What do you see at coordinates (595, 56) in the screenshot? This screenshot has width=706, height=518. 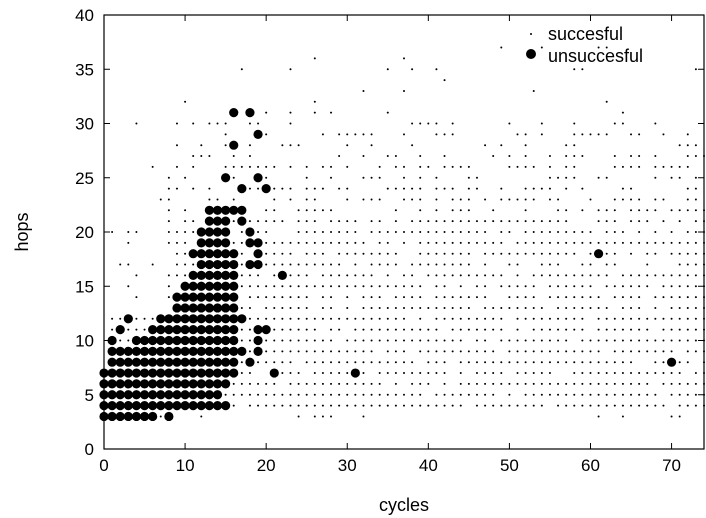 I see `legend-label-unsuccesful: unsuccesful` at bounding box center [595, 56].